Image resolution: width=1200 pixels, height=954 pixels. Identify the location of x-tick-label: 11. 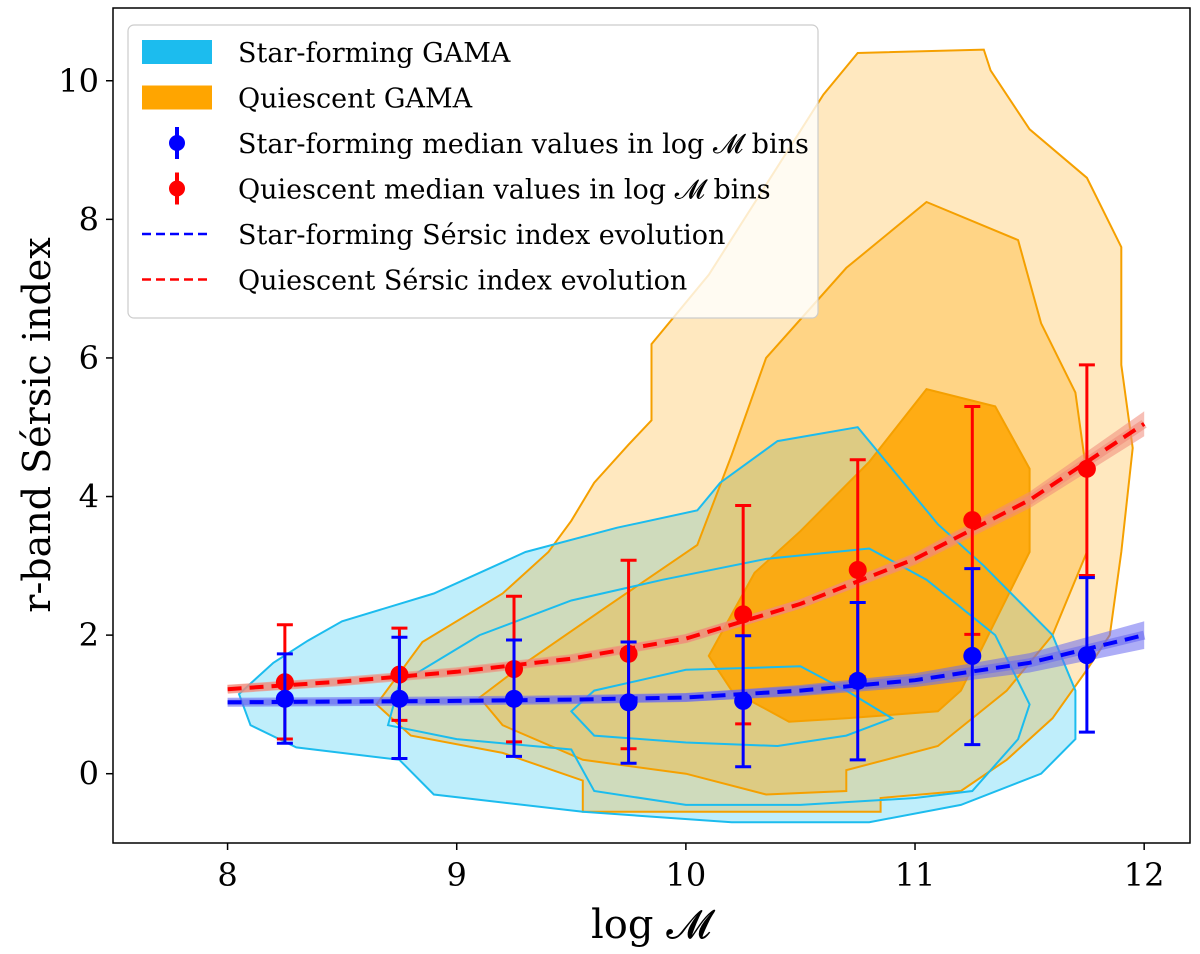
(915, 875).